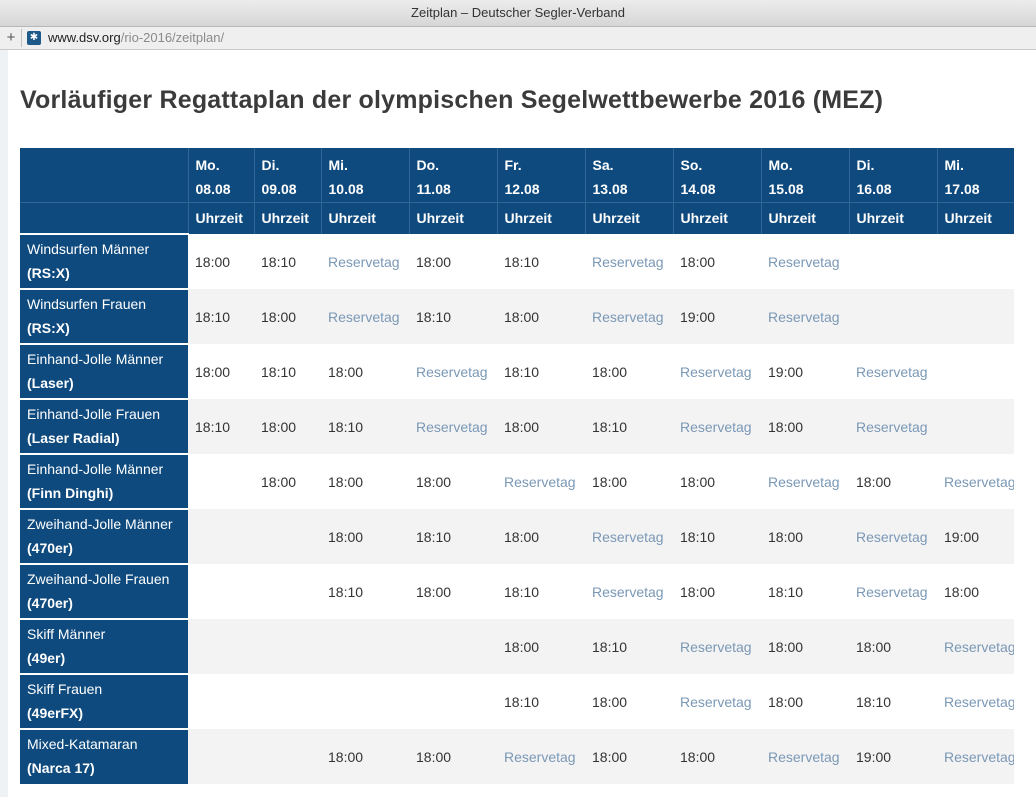 This screenshot has height=797, width=1036. Describe the element at coordinates (104, 175) in the screenshot. I see `corner-cell` at that location.